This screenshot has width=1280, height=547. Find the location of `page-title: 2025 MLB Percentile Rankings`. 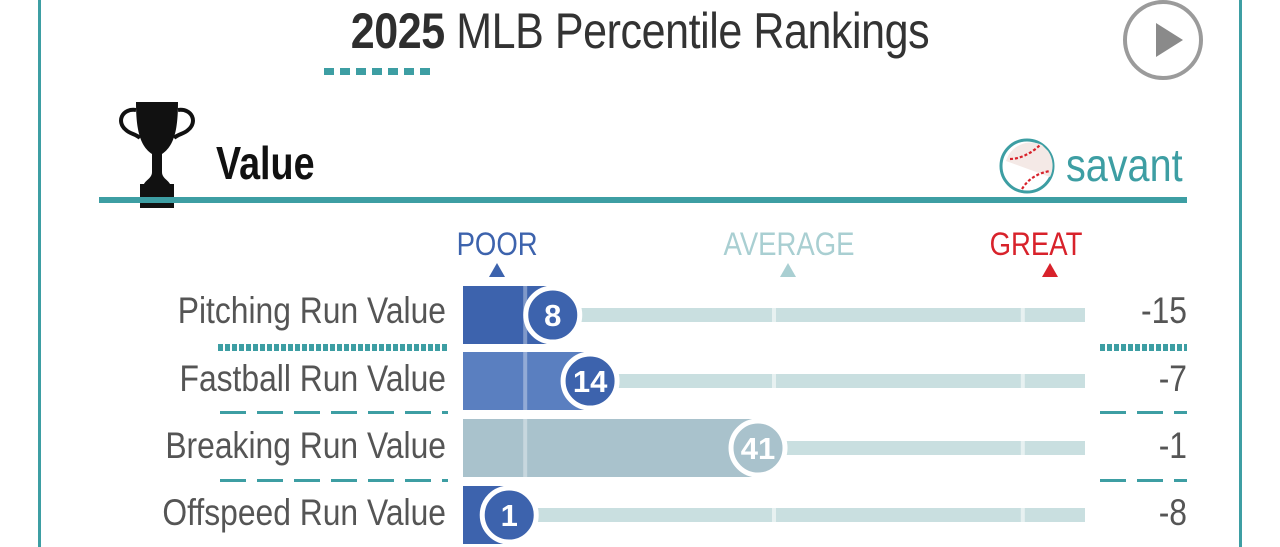

page-title: 2025 MLB Percentile Rankings is located at coordinates (640, 31).